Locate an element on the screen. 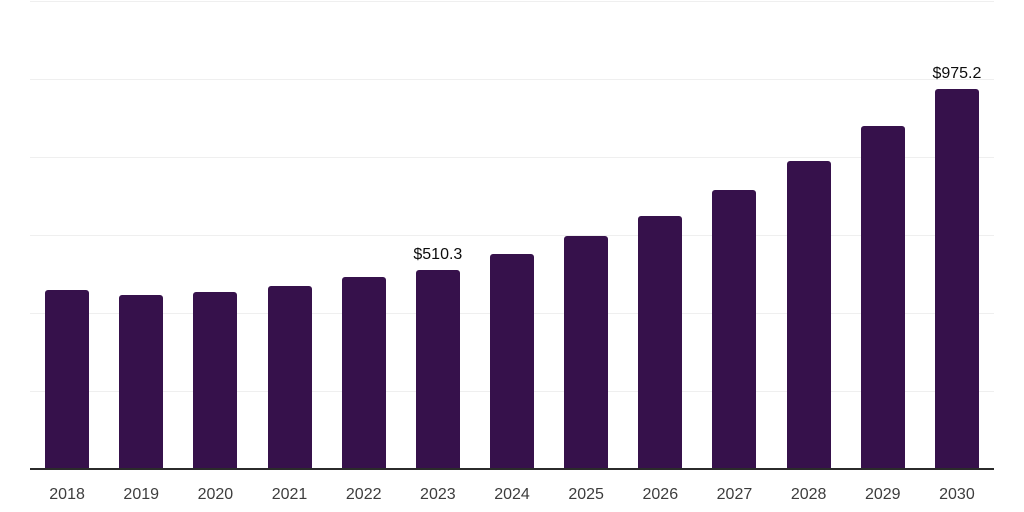 Image resolution: width=1024 pixels, height=512 pixels. bar-2029 is located at coordinates (882, 297).